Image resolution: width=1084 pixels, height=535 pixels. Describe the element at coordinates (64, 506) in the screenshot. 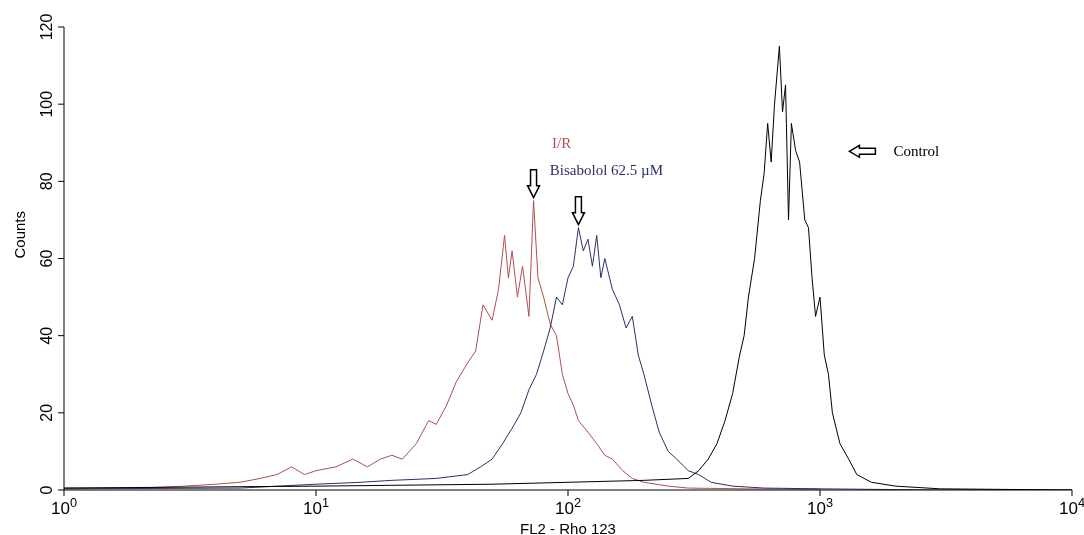

I see `x-tick-label: 10$^{0}$` at that location.